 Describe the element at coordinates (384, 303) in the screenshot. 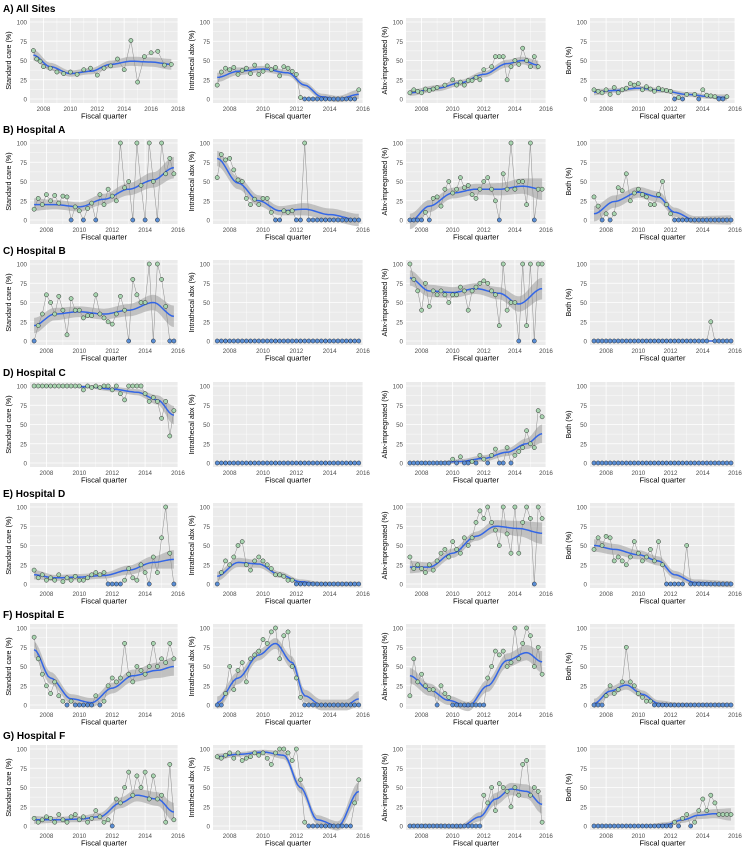

I see `y-axis-label: Abx-impregnated (%)` at that location.